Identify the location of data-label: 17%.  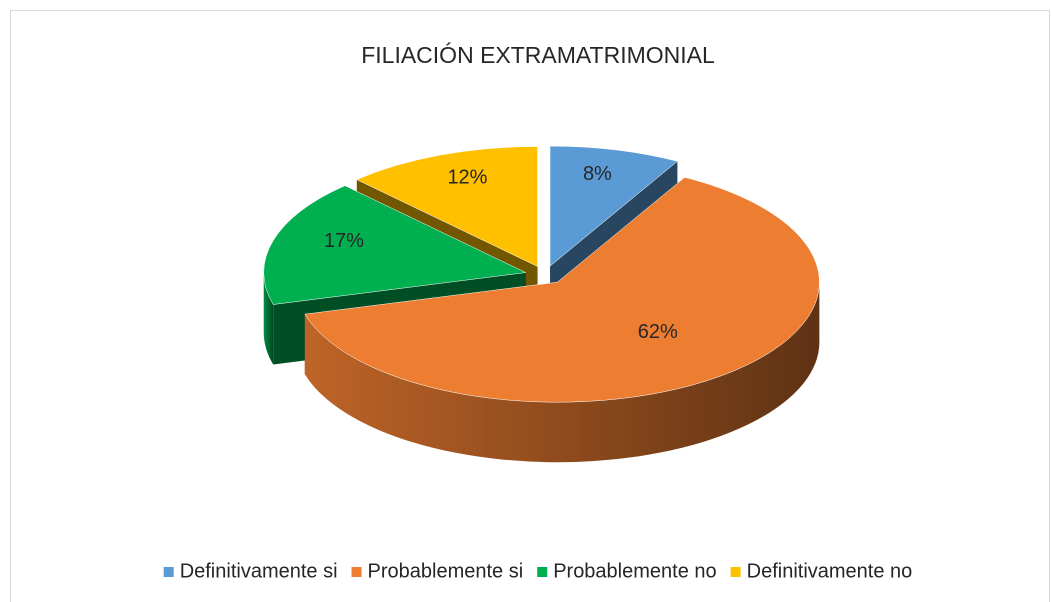
(344, 241).